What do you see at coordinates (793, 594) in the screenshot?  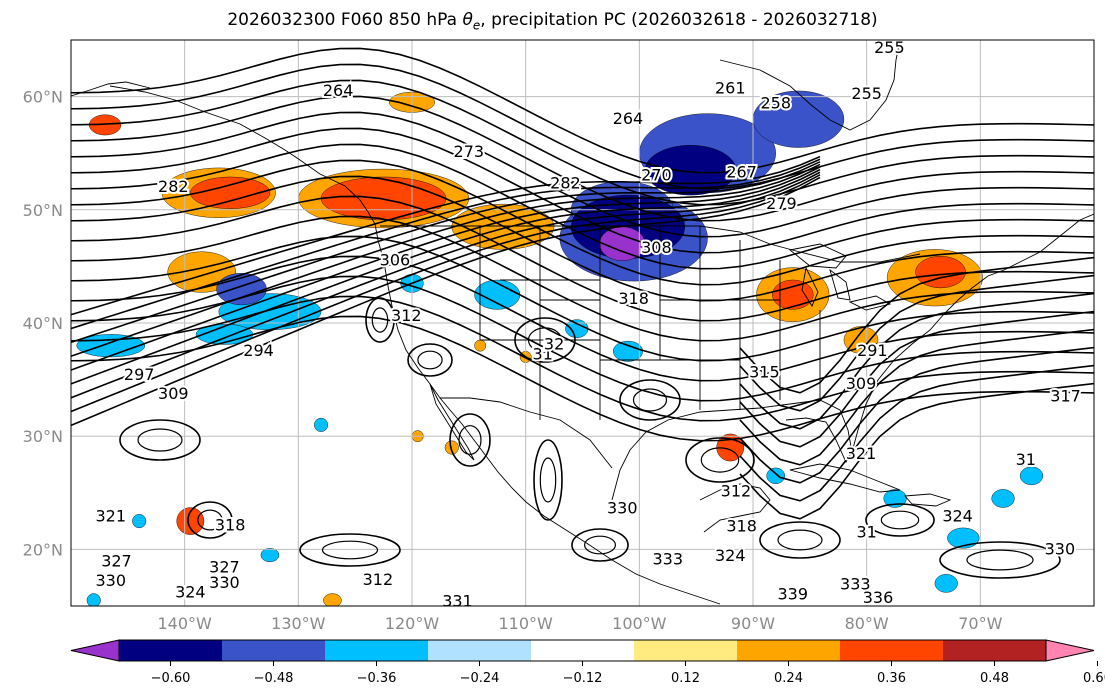 I see `contour-label: 339` at bounding box center [793, 594].